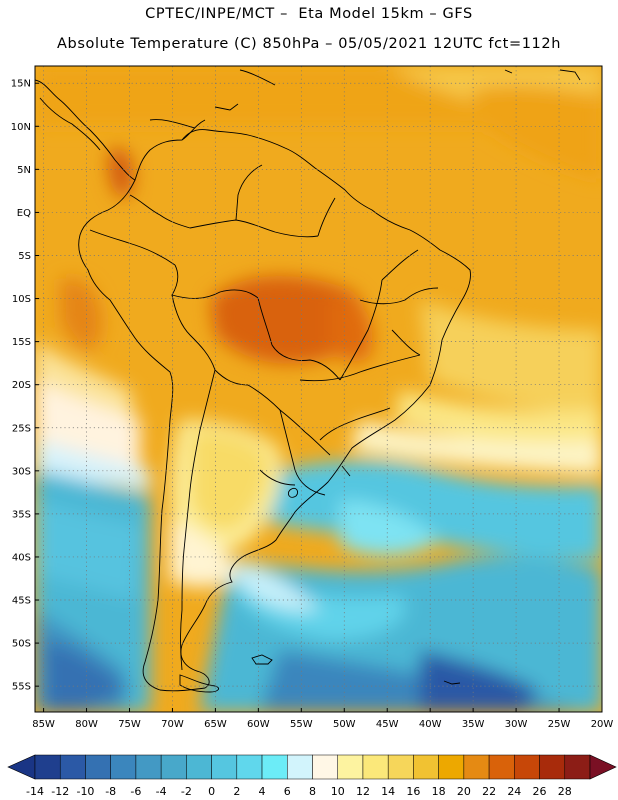 This screenshot has width=618, height=800. I want to click on lon-label-10: 35W, so click(473, 724).